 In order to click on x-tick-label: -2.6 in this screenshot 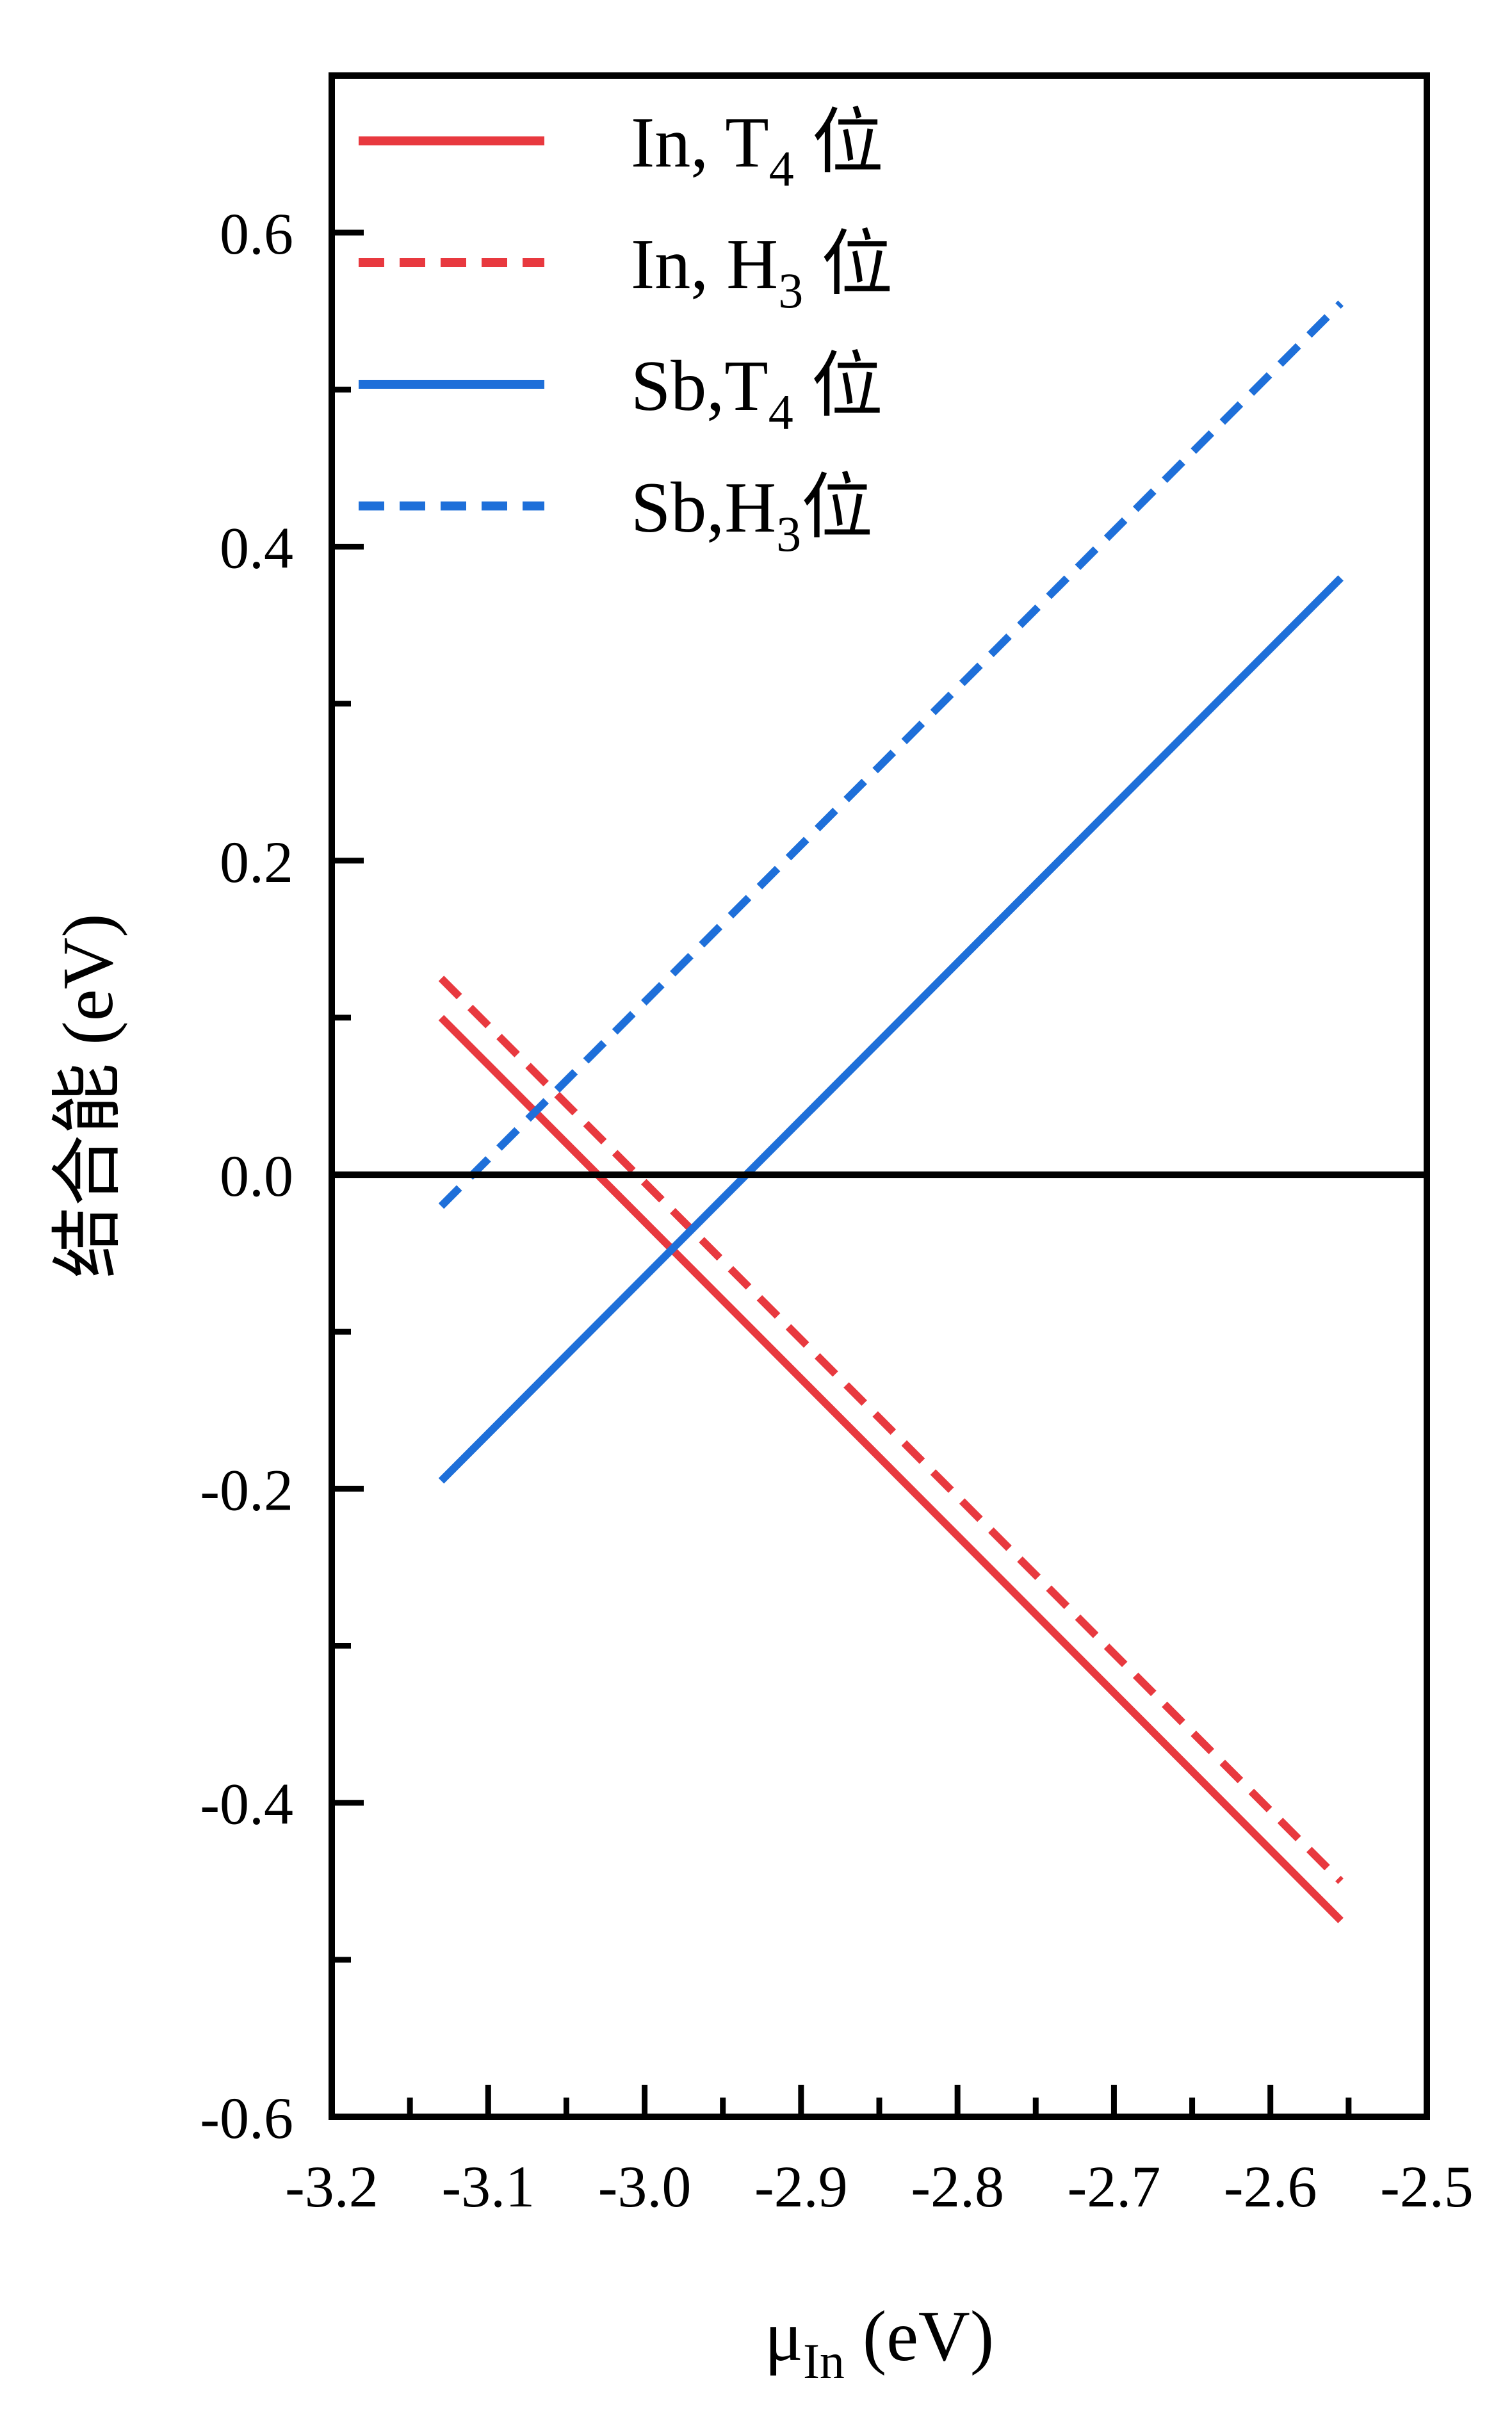, I will do `click(1270, 2186)`.